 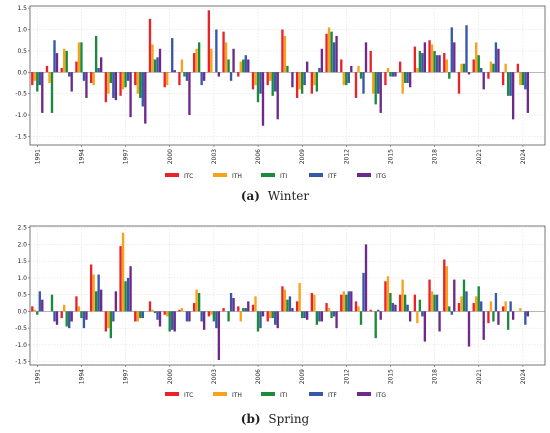 I want to click on winter-bar-itg-1999, so click(x=160, y=60).